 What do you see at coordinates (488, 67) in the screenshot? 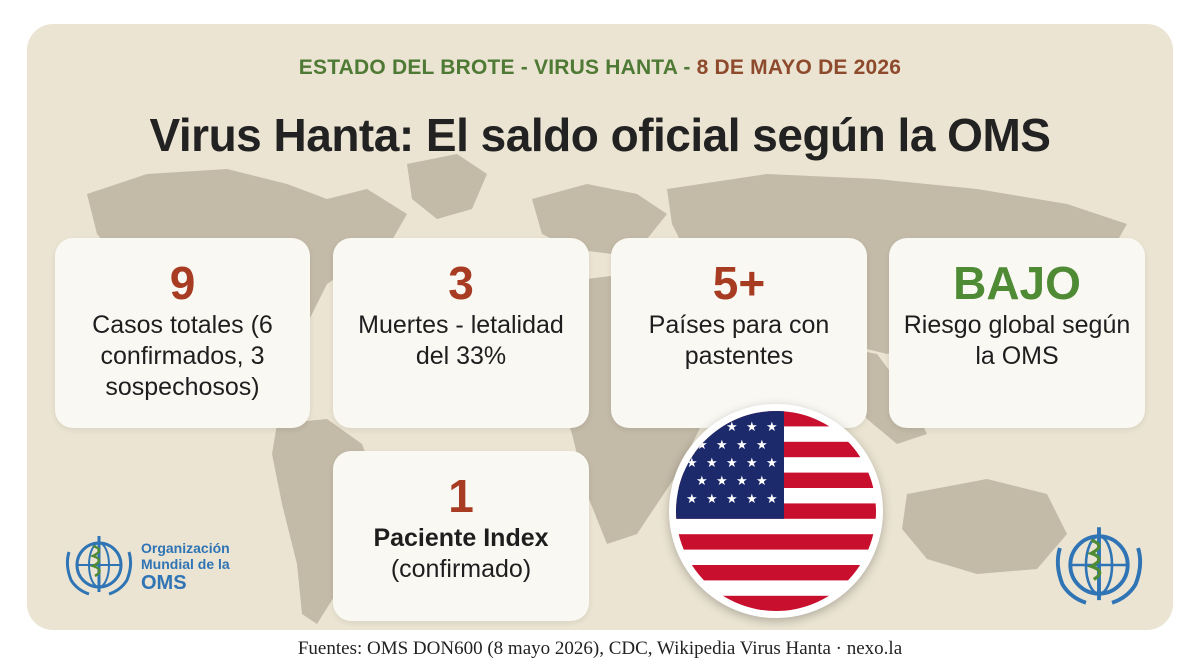
I see `kicker-topic: ESTADO DEL BROTE - VIRUS HANTA` at bounding box center [488, 67].